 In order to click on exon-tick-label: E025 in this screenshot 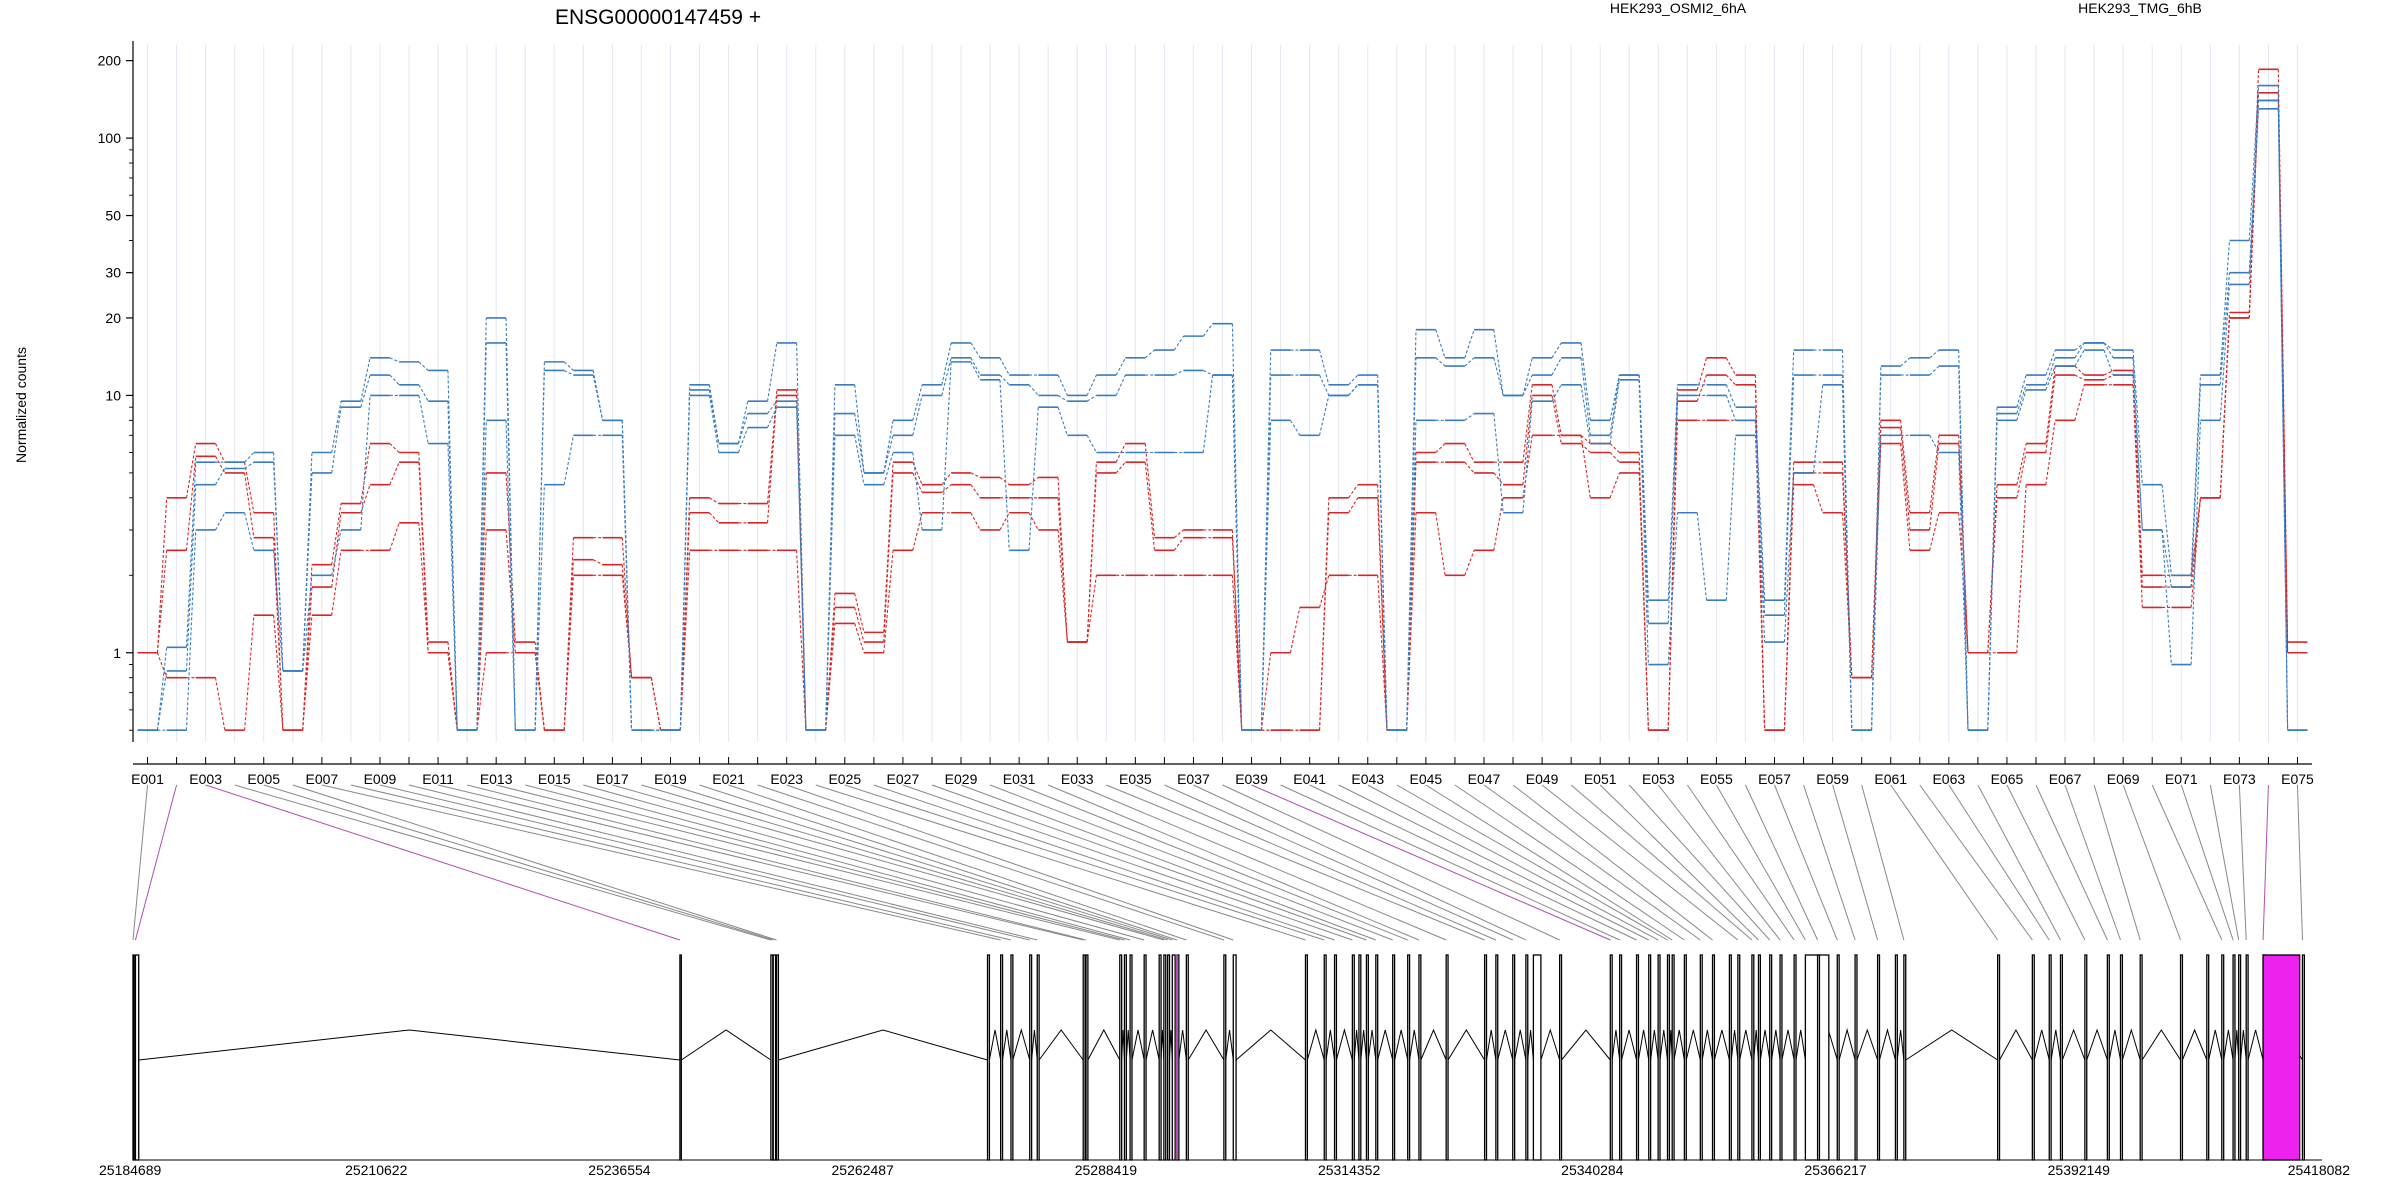, I will do `click(844, 779)`.